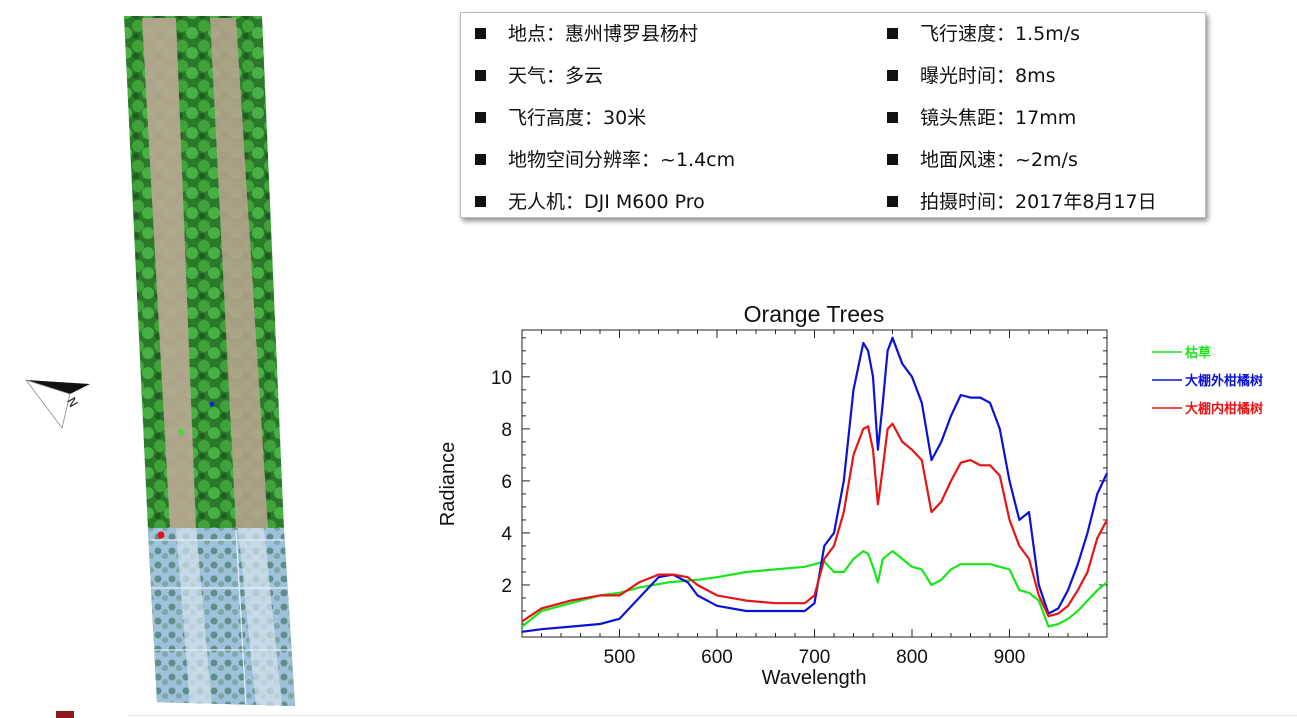 This screenshot has height=718, width=1297. I want to click on blue-sample-dot, so click(212, 404).